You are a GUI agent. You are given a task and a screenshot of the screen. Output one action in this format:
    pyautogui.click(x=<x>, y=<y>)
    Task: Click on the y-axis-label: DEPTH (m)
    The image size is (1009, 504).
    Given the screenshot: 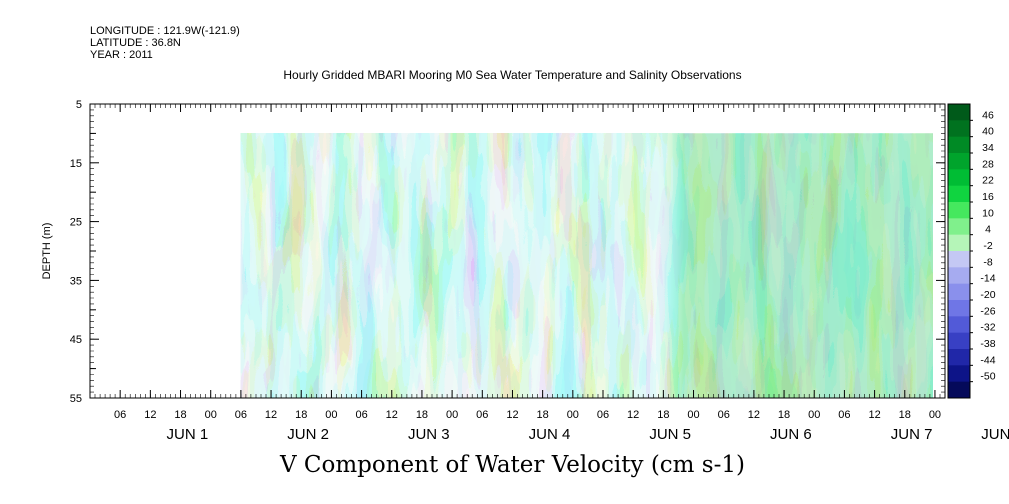 What is the action you would take?
    pyautogui.click(x=47, y=251)
    